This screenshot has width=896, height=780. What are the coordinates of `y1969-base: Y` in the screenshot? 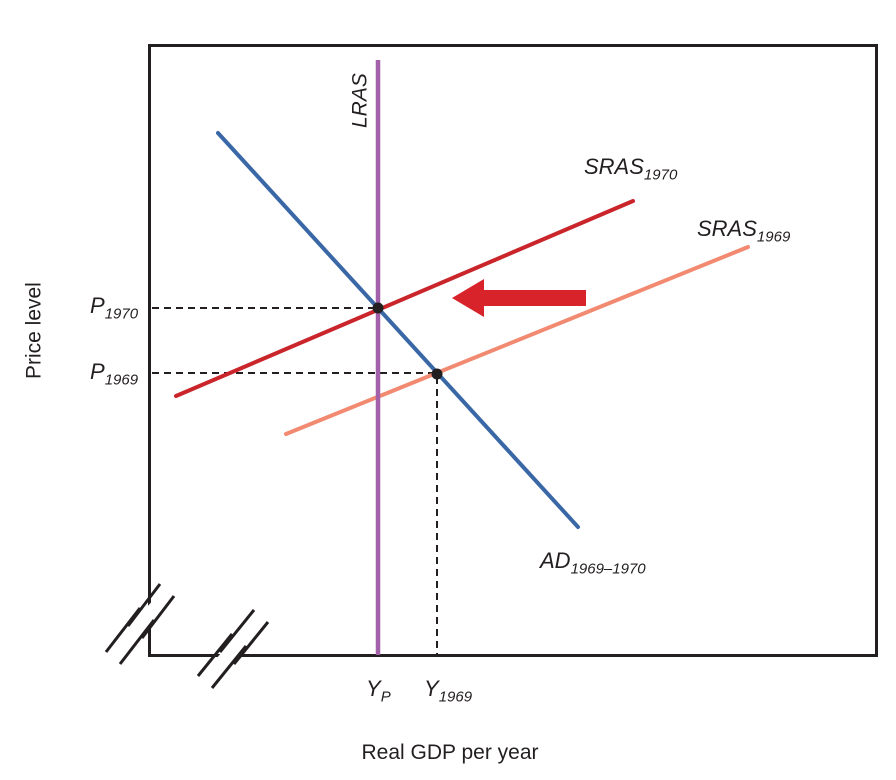 It's located at (431, 688).